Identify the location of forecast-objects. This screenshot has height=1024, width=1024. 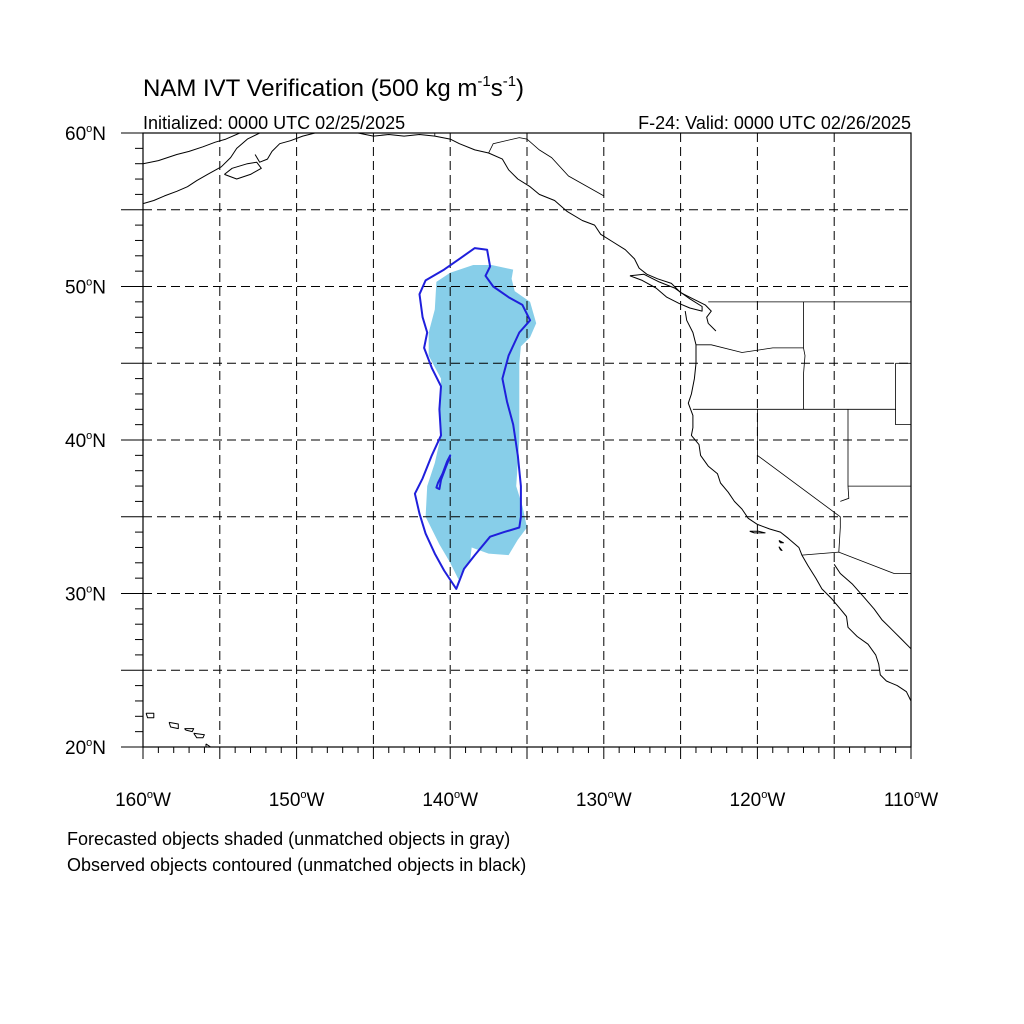
(481, 425).